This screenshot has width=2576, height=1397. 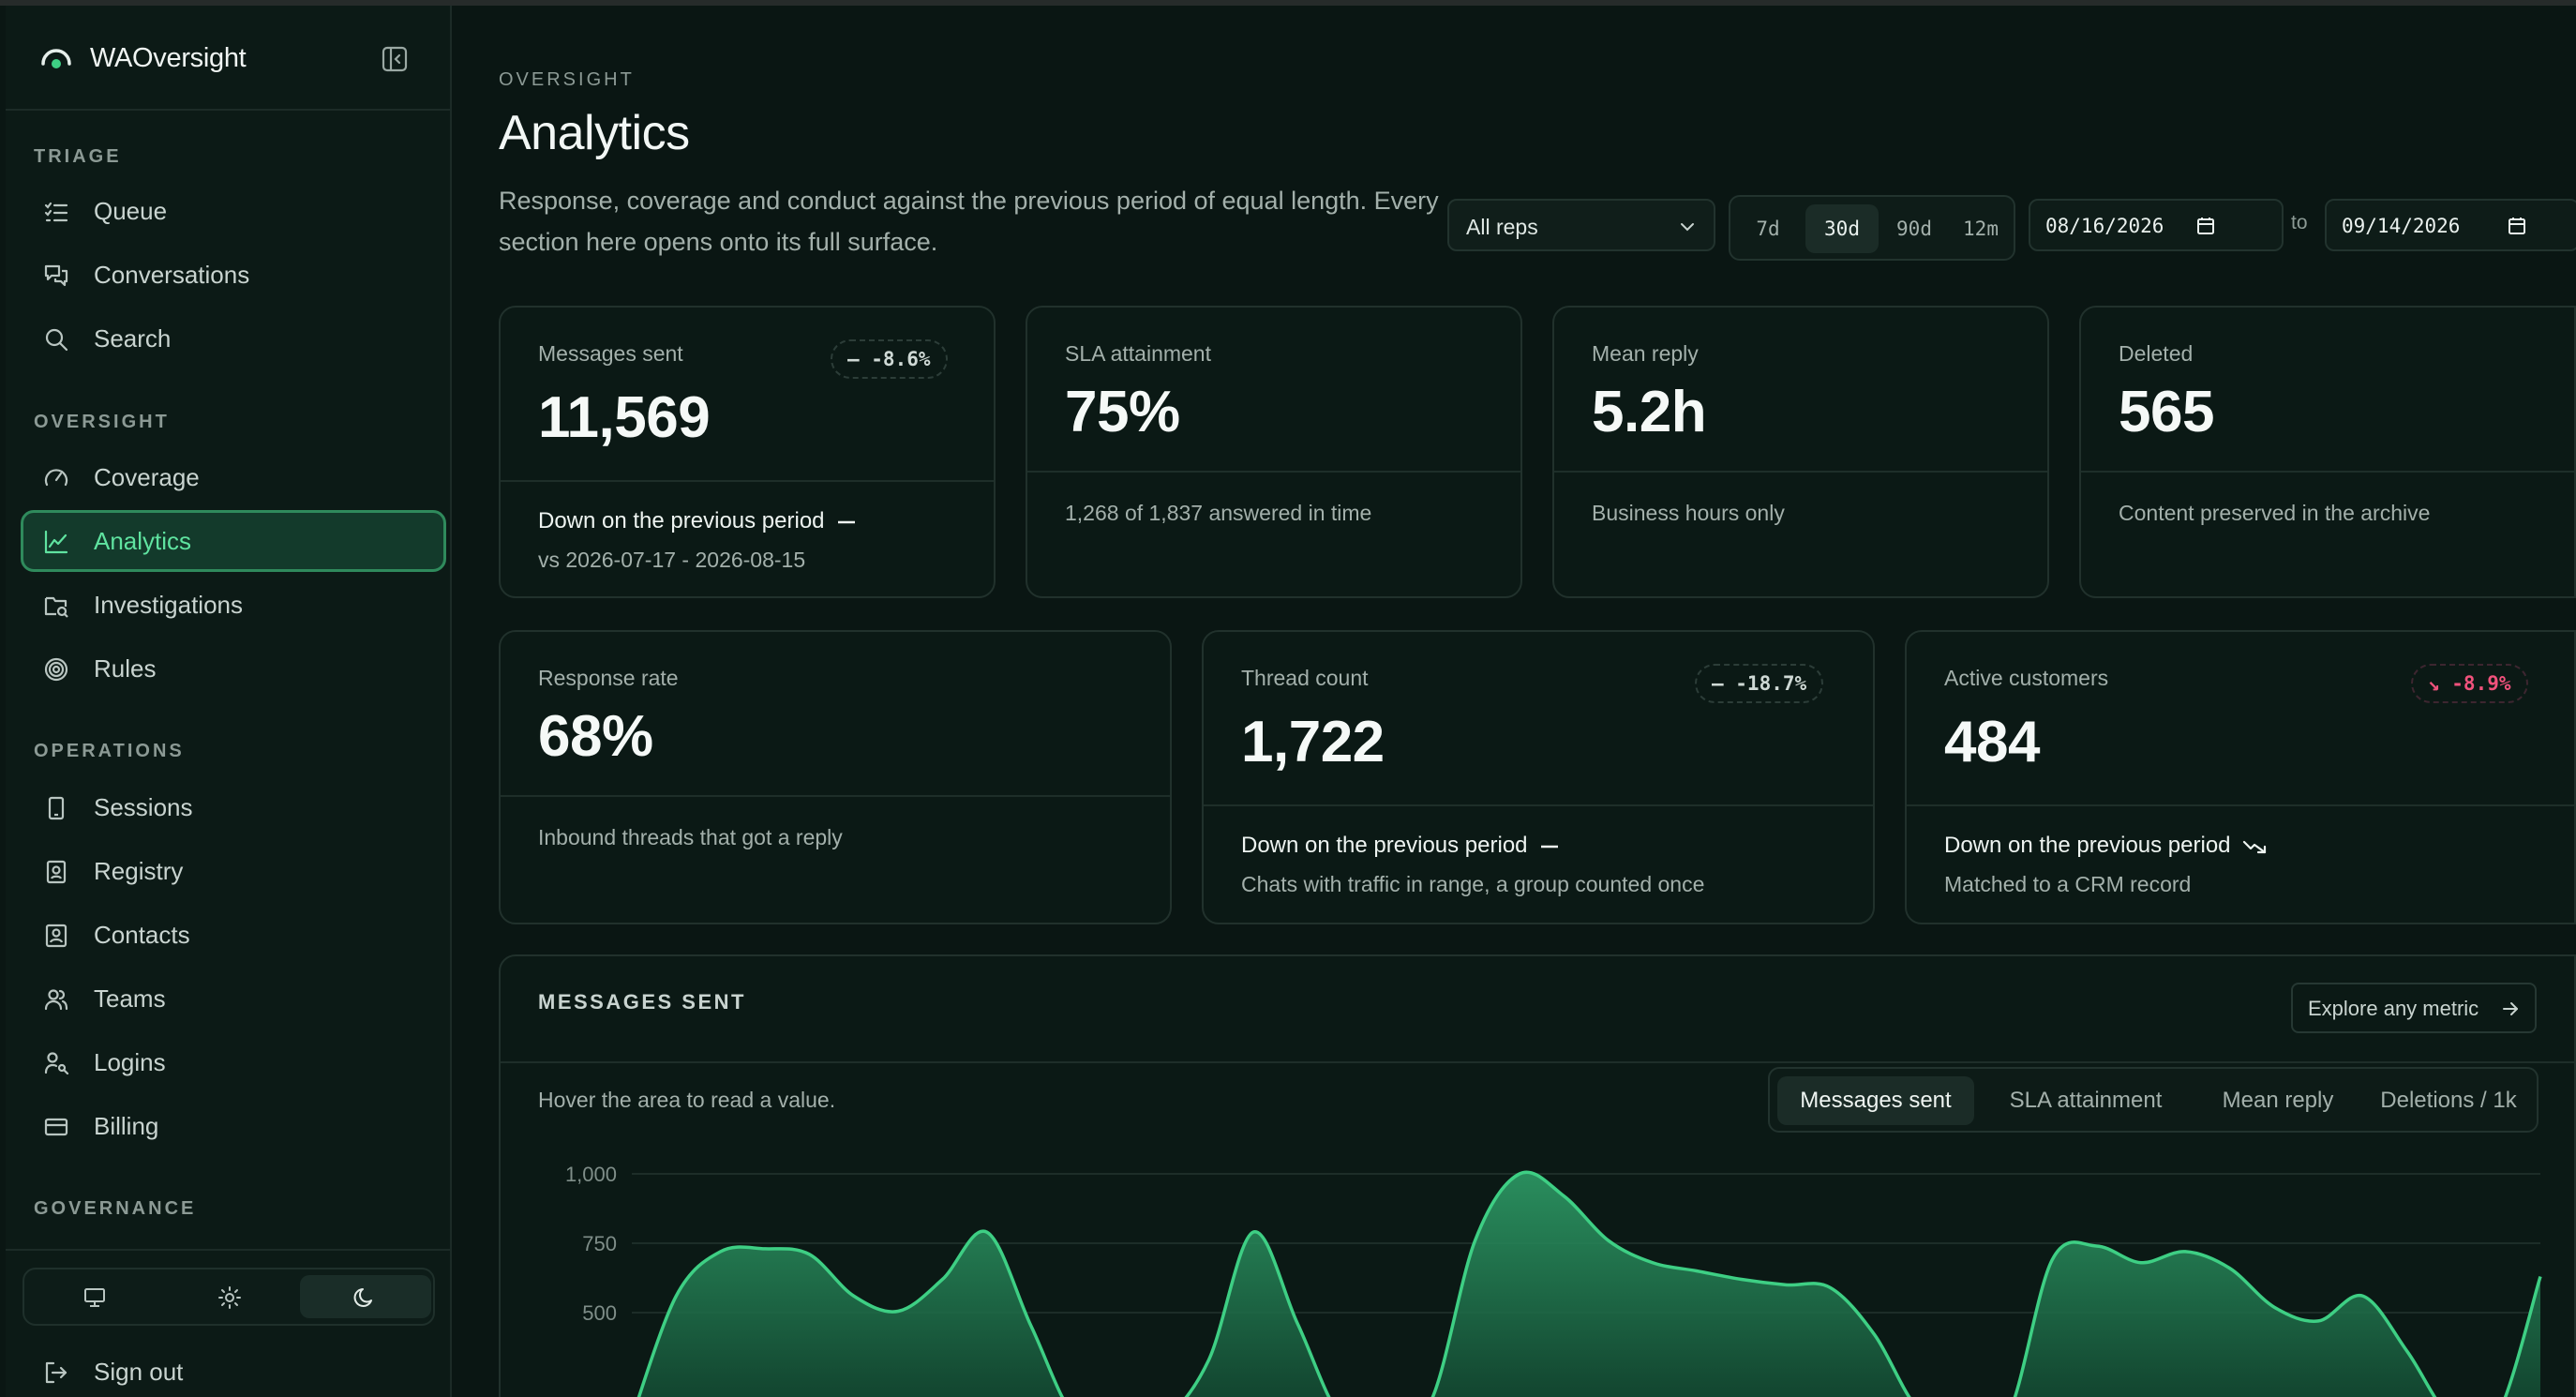 What do you see at coordinates (2254, 846) in the screenshot?
I see `trend-down-icon` at bounding box center [2254, 846].